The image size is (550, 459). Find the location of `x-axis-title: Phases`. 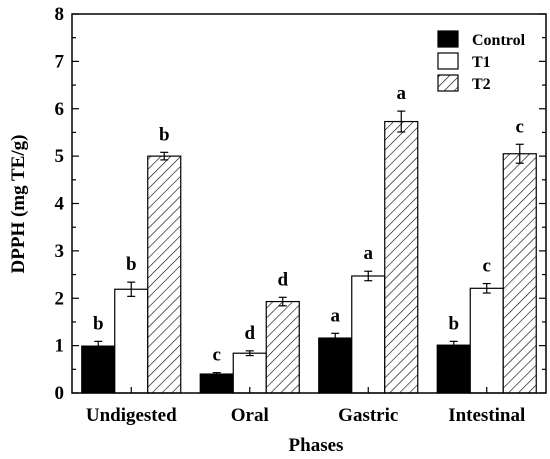

x-axis-title: Phases is located at coordinates (316, 445).